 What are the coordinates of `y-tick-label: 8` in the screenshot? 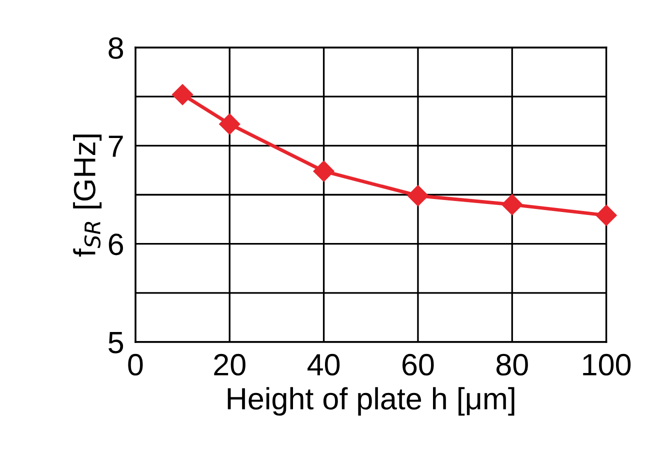 It's located at (116, 48).